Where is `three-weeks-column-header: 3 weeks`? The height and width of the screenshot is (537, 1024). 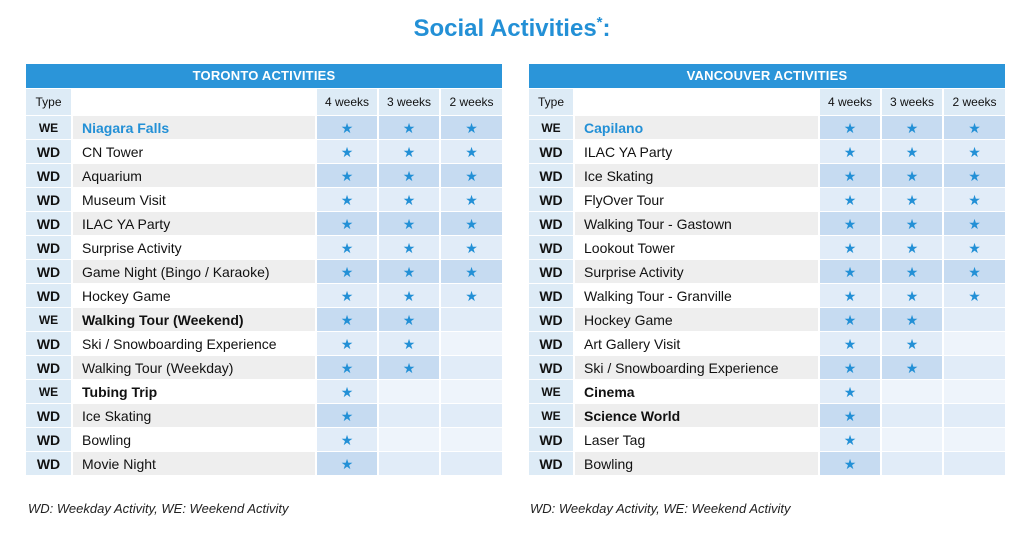
three-weeks-column-header: 3 weeks is located at coordinates (408, 102).